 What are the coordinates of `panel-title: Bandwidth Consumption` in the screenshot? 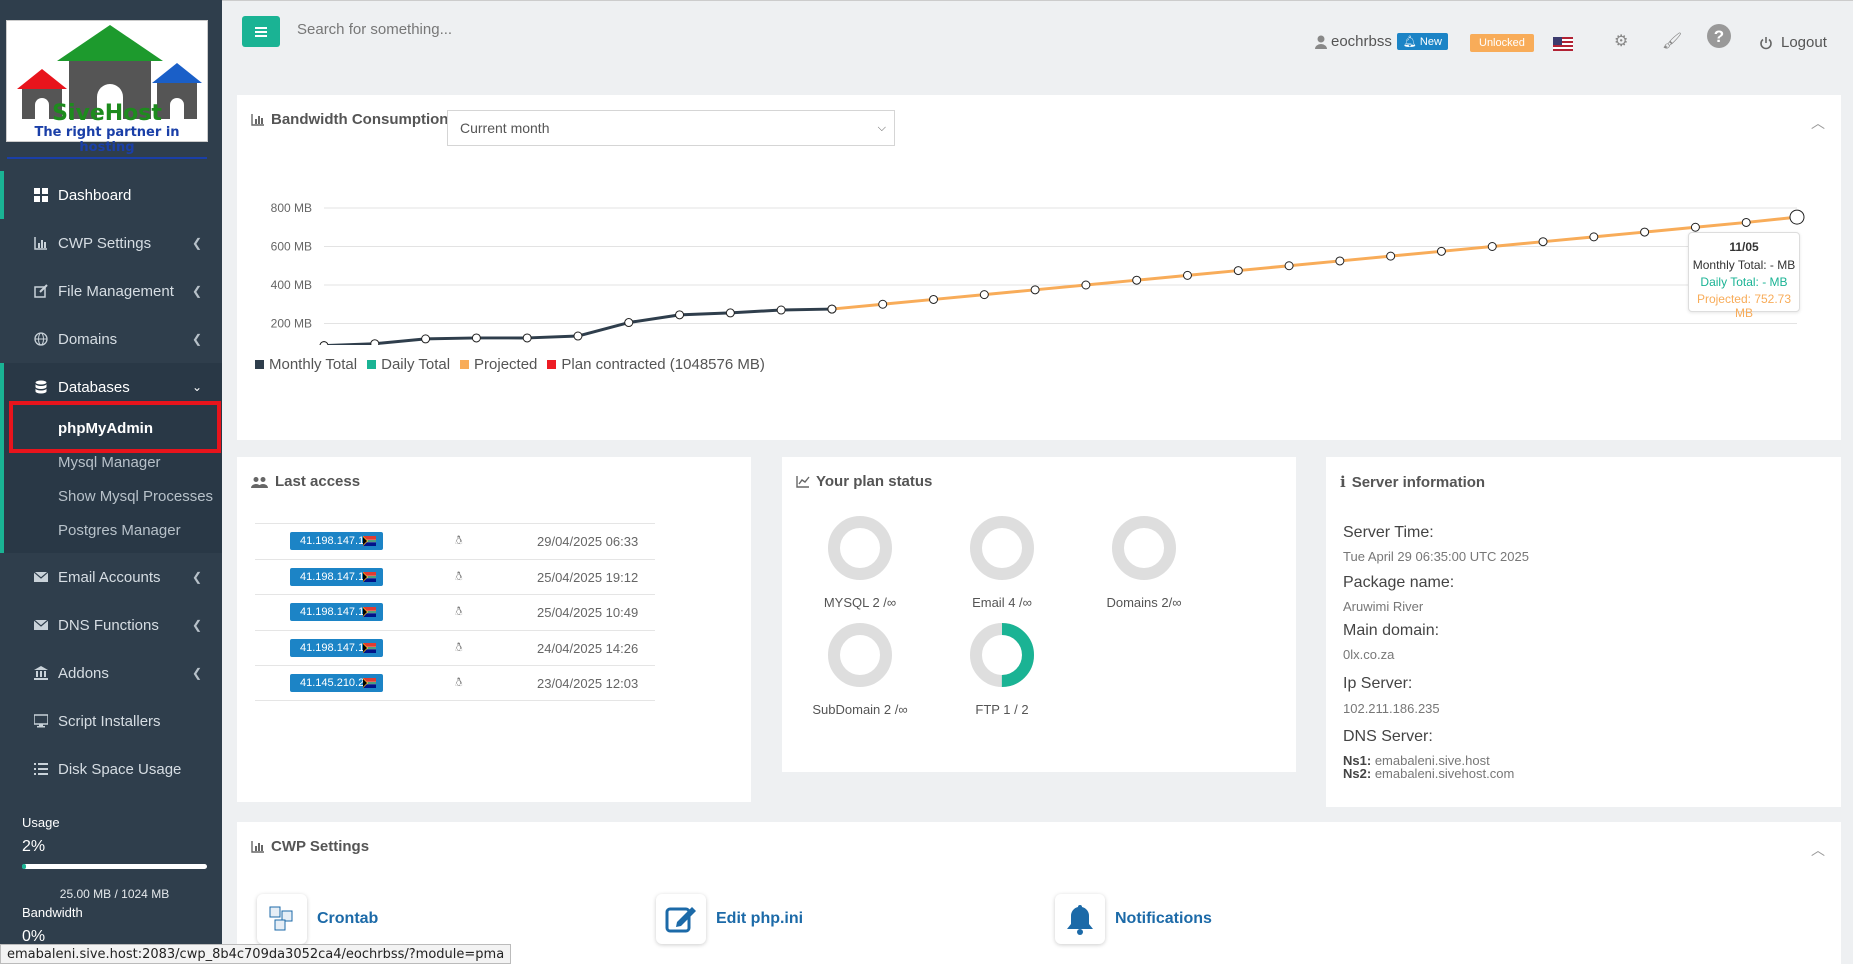 It's located at (349, 119).